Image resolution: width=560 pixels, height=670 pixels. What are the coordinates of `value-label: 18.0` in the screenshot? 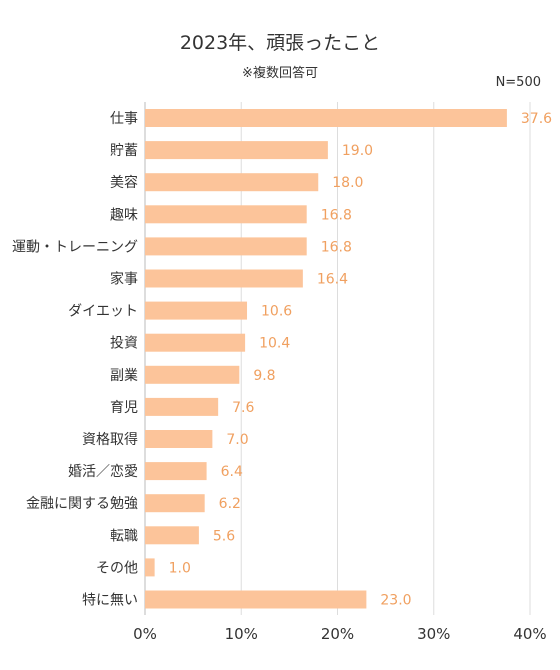 It's located at (347, 183).